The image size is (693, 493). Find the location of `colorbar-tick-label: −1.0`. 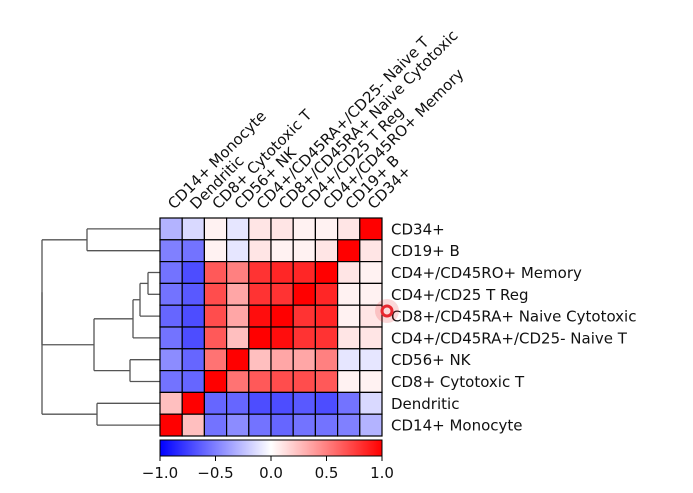

colorbar-tick-label: −1.0 is located at coordinates (160, 473).